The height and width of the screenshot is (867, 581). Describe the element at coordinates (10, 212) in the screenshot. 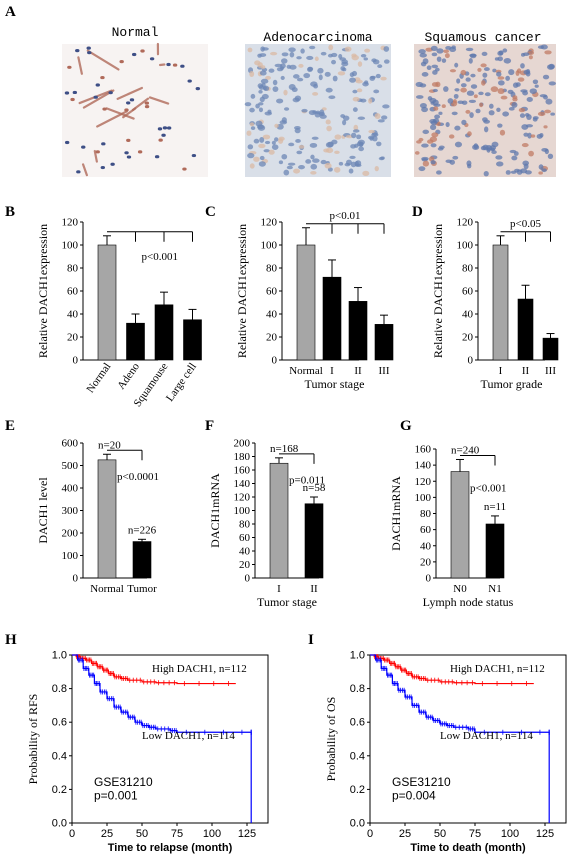

I see `panel-letter-b: B` at that location.